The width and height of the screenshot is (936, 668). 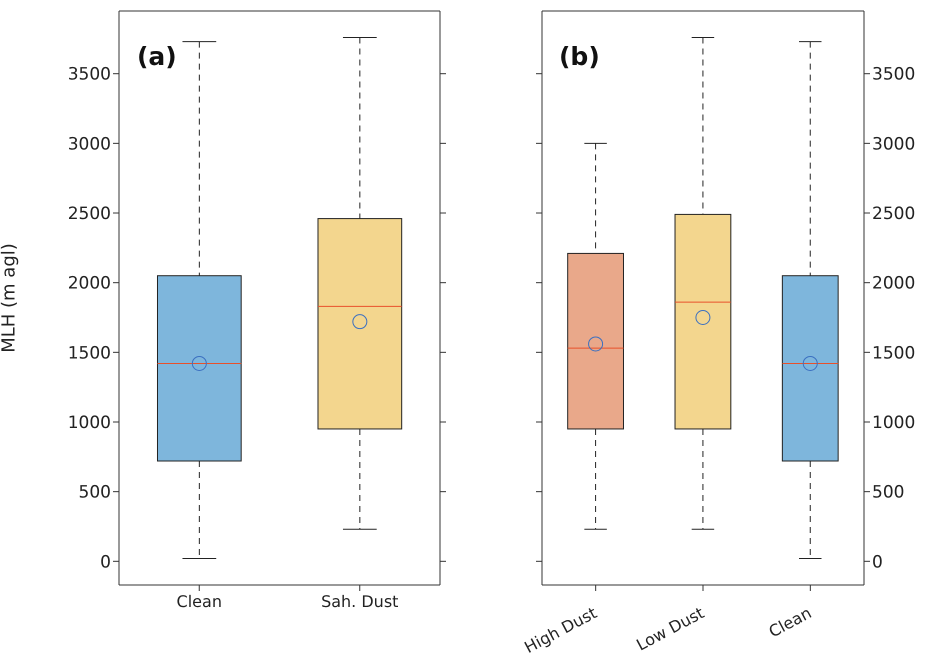 What do you see at coordinates (579, 56) in the screenshot?
I see `annotation: (b)` at bounding box center [579, 56].